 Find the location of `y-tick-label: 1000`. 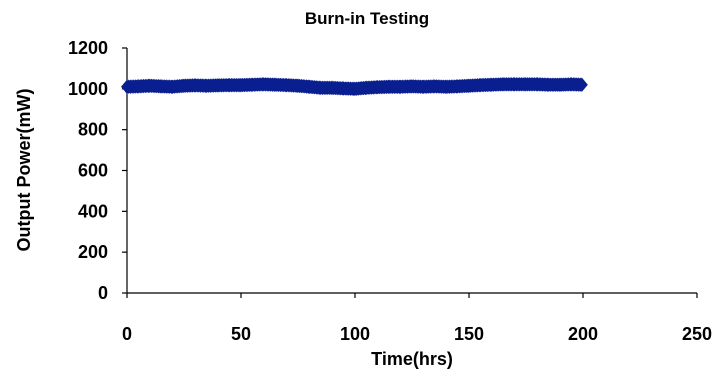

y-tick-label: 1000 is located at coordinates (88, 89).